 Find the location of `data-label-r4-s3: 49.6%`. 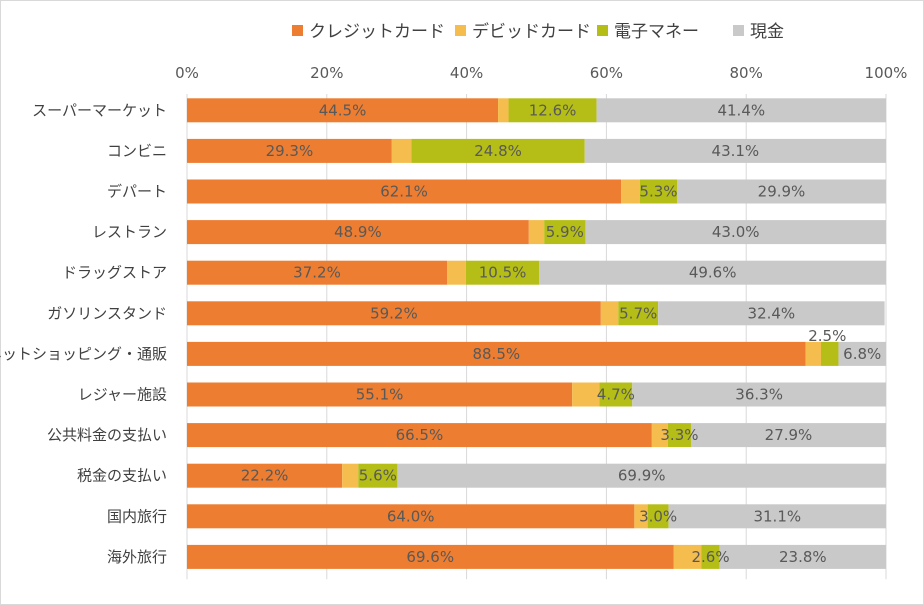

data-label-r4-s3: 49.6% is located at coordinates (713, 273).